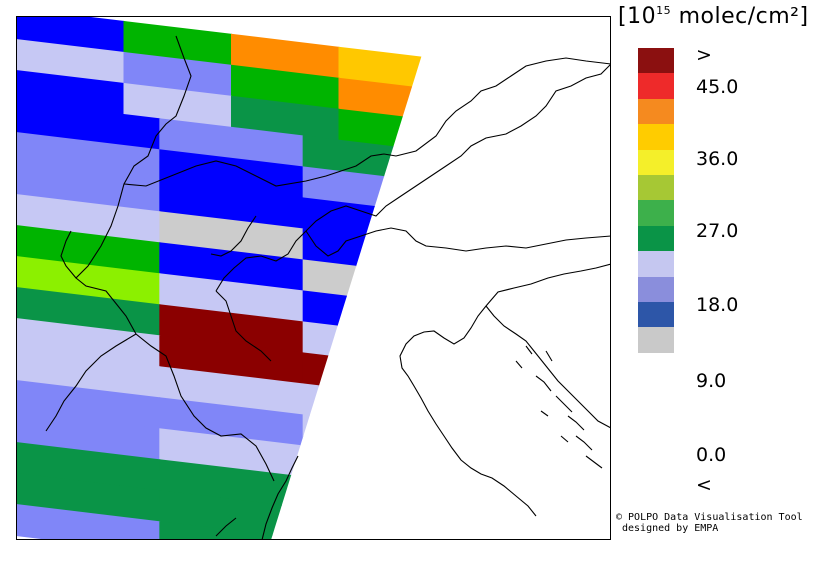 This screenshot has width=813, height=566. What do you see at coordinates (664, 10) in the screenshot?
I see `legend-title-exponent: 15` at bounding box center [664, 10].